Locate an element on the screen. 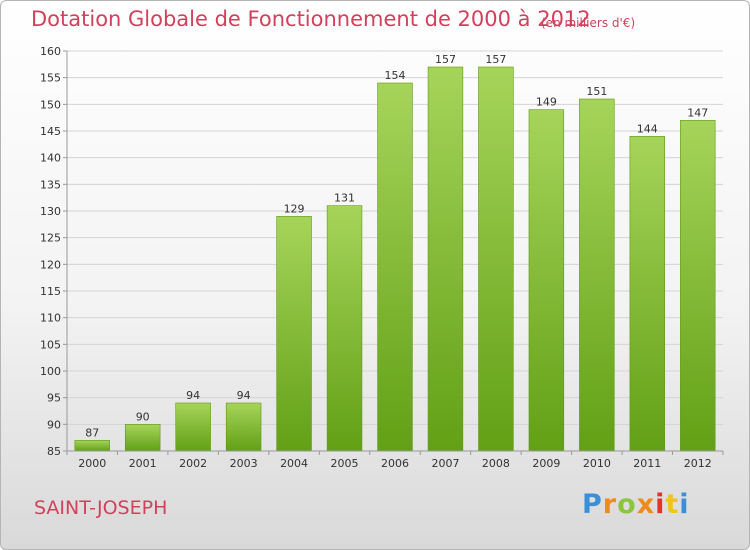  data-label-2010: 151 is located at coordinates (596, 91).